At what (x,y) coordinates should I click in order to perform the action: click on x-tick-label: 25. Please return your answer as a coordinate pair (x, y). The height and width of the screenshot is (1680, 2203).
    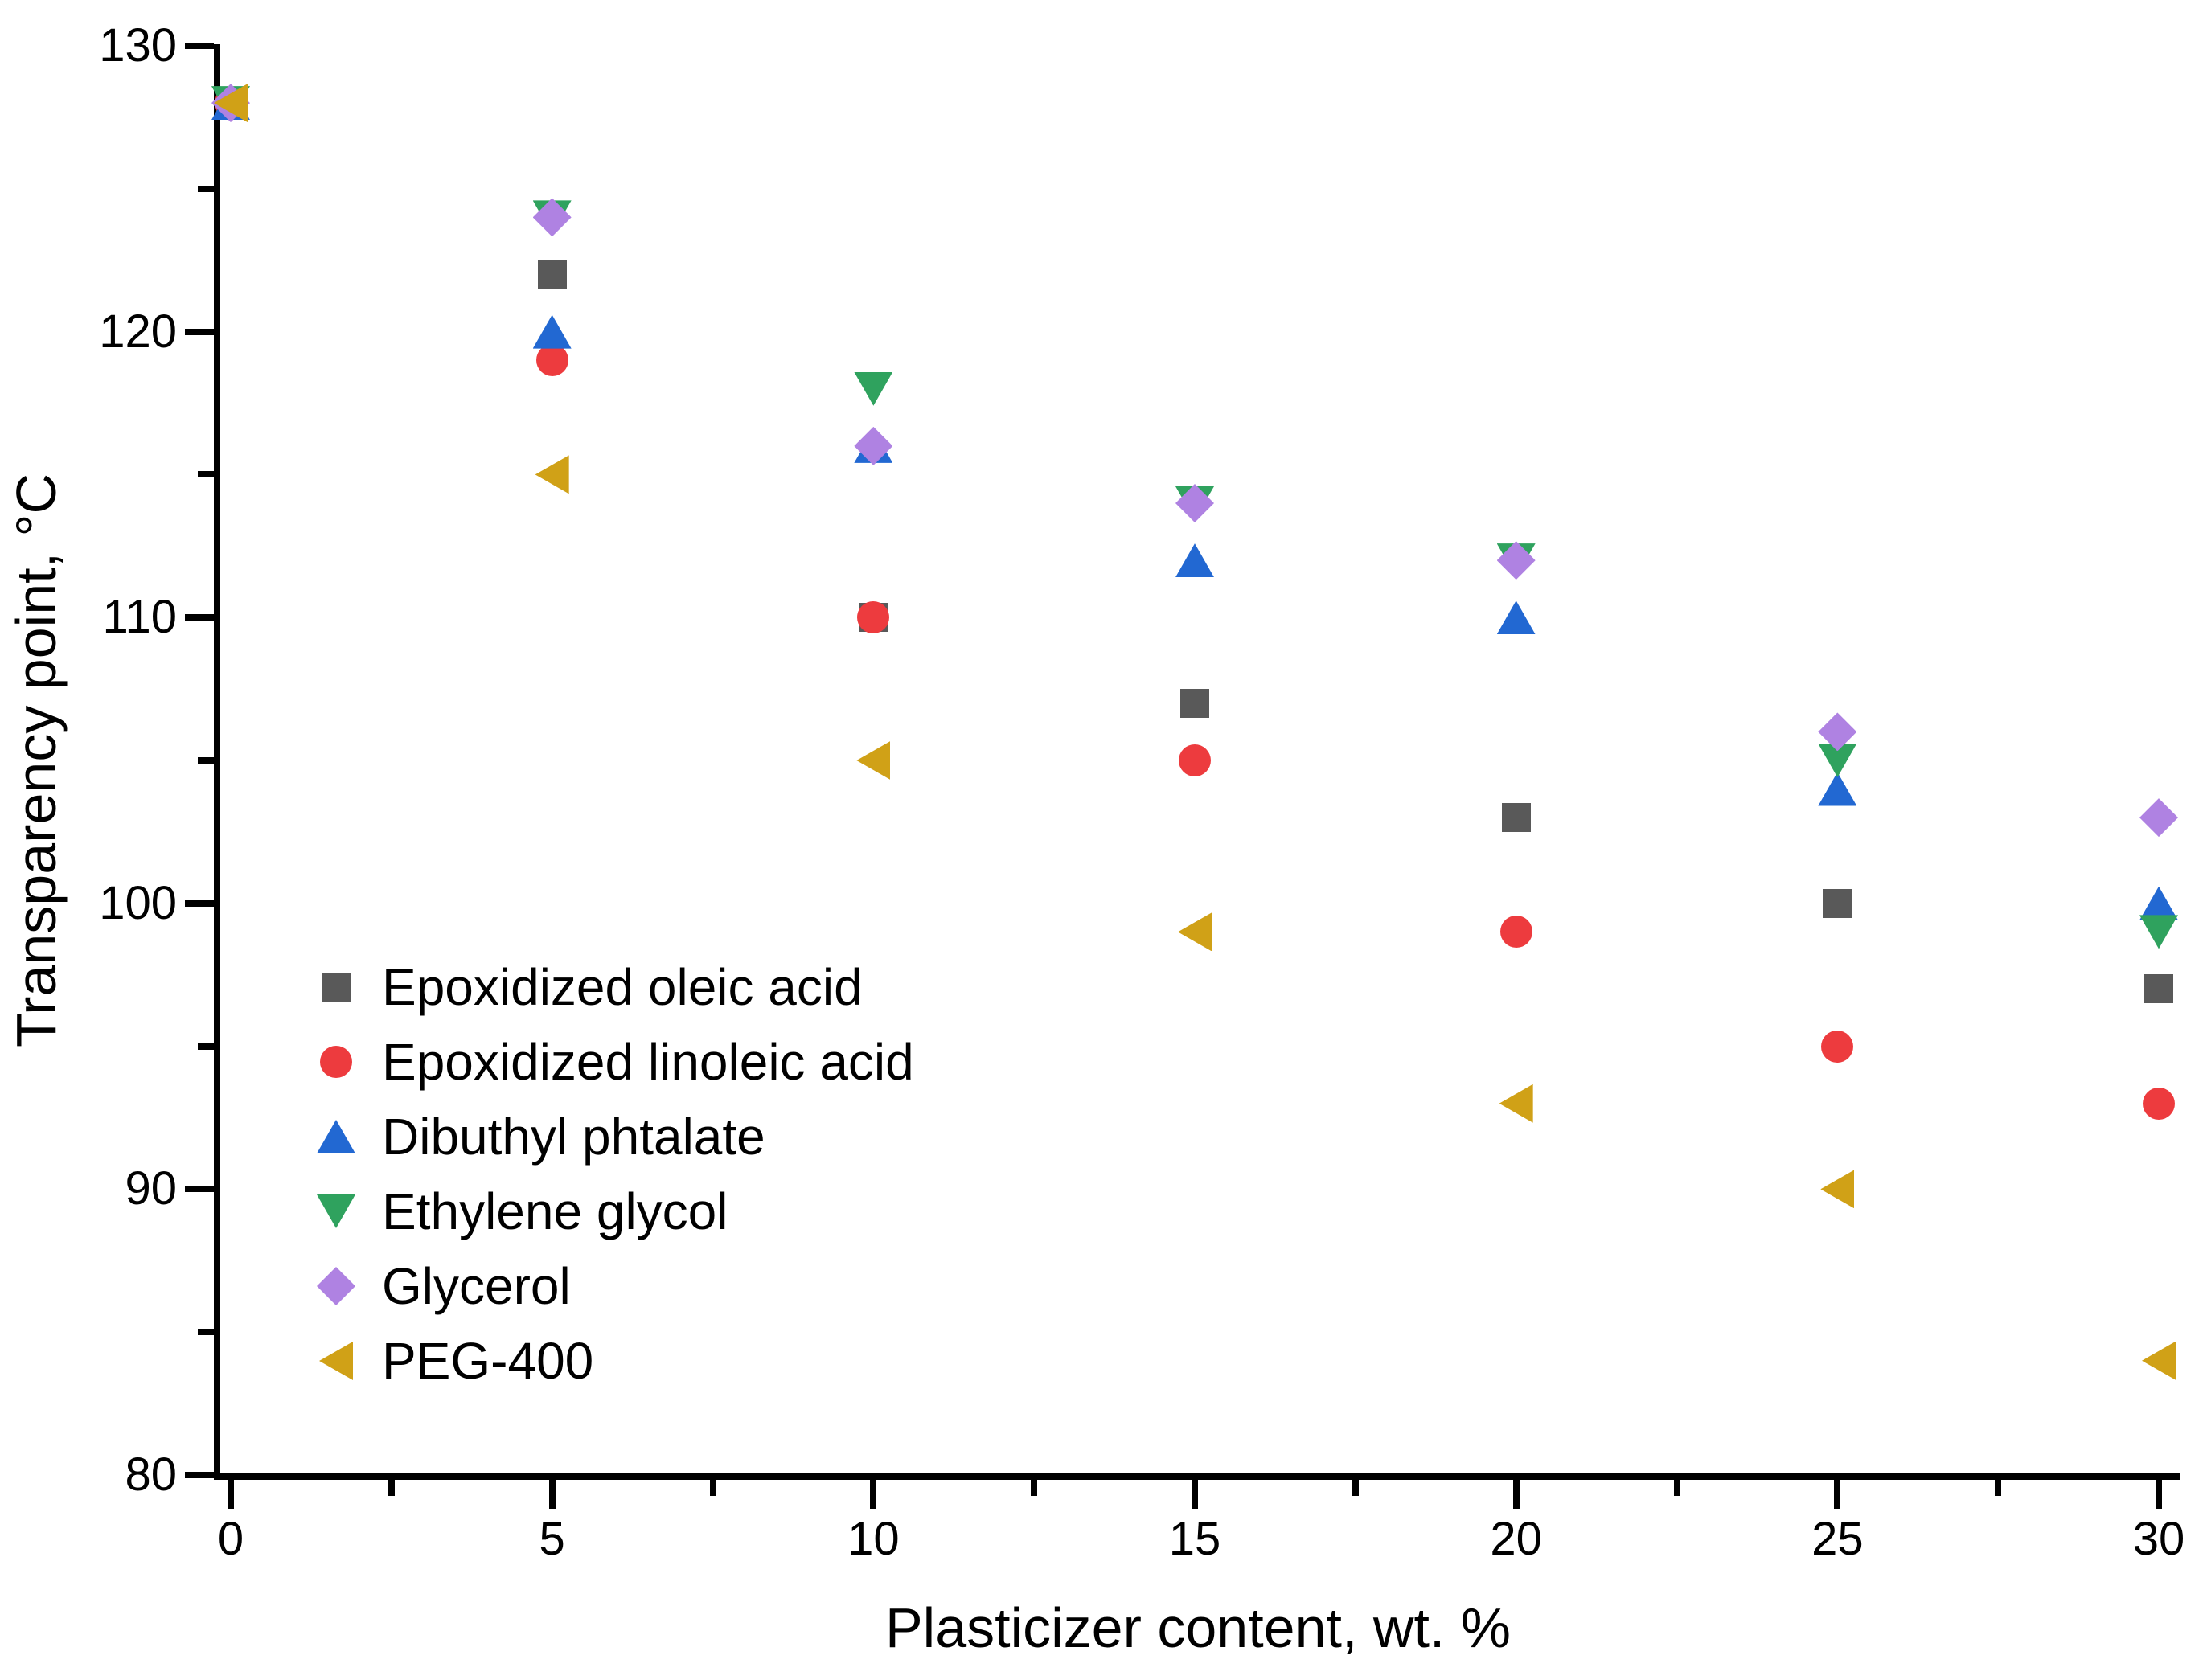
    Looking at the image, I should click on (1837, 1539).